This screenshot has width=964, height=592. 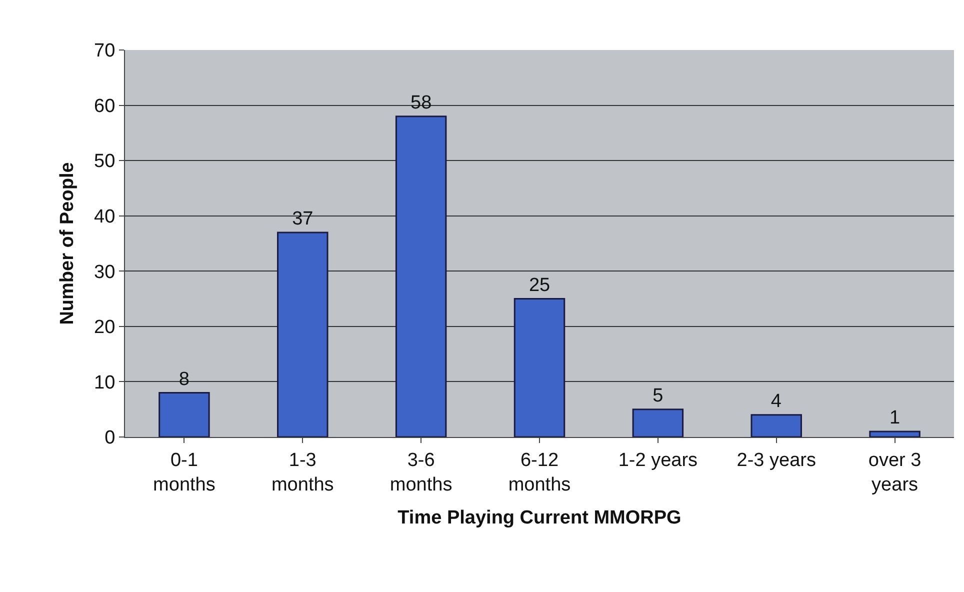 What do you see at coordinates (110, 438) in the screenshot?
I see `y-tick-label: 0` at bounding box center [110, 438].